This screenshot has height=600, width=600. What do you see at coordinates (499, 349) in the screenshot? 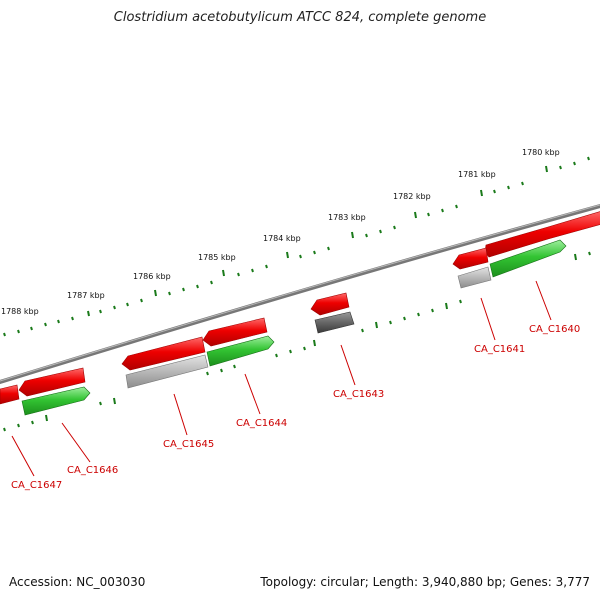
I see `gene-label-ca-c1641: CA_C1641` at bounding box center [499, 349].